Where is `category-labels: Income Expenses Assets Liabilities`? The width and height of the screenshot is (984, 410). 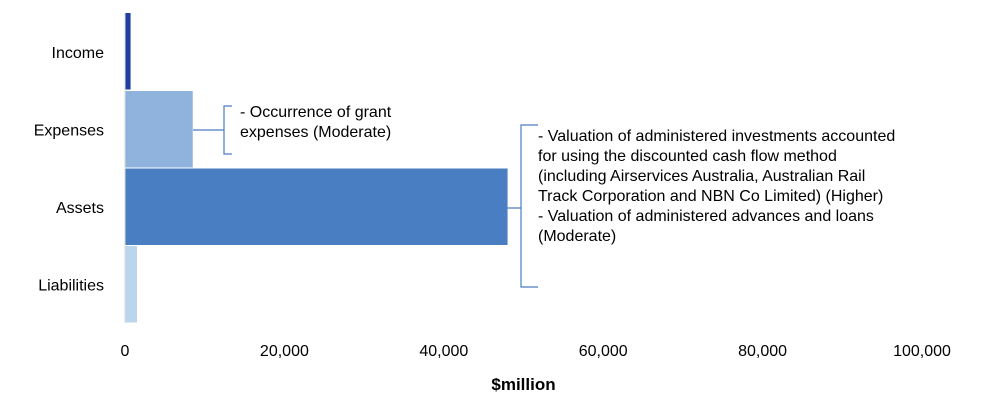 category-labels: Income Expenses Assets Liabilities is located at coordinates (69, 170).